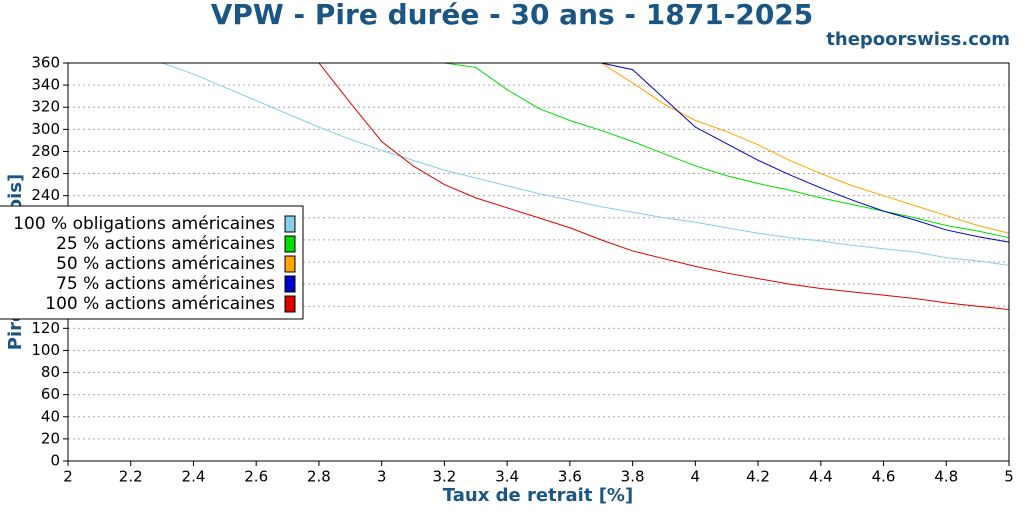 The image size is (1024, 512). Describe the element at coordinates (165, 264) in the screenshot. I see `legend-label: 50 % actions américaines` at that location.